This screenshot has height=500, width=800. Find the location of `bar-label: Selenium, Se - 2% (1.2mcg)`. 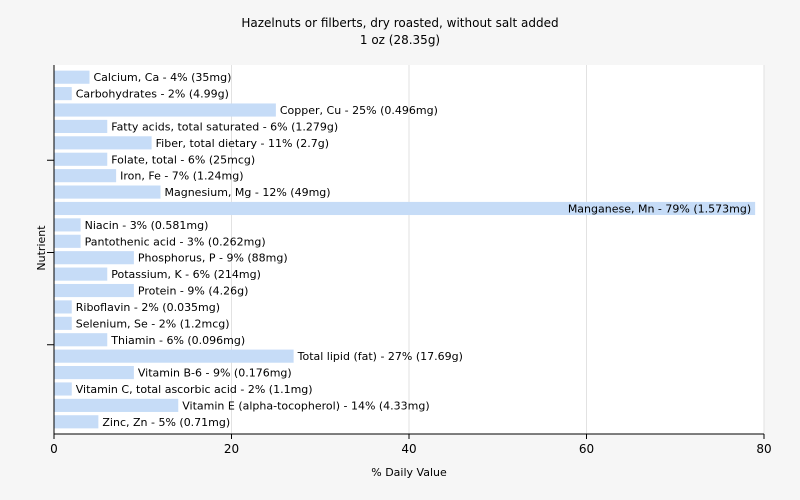

bar-label: Selenium, Se - 2% (1.2mcg) is located at coordinates (153, 323).